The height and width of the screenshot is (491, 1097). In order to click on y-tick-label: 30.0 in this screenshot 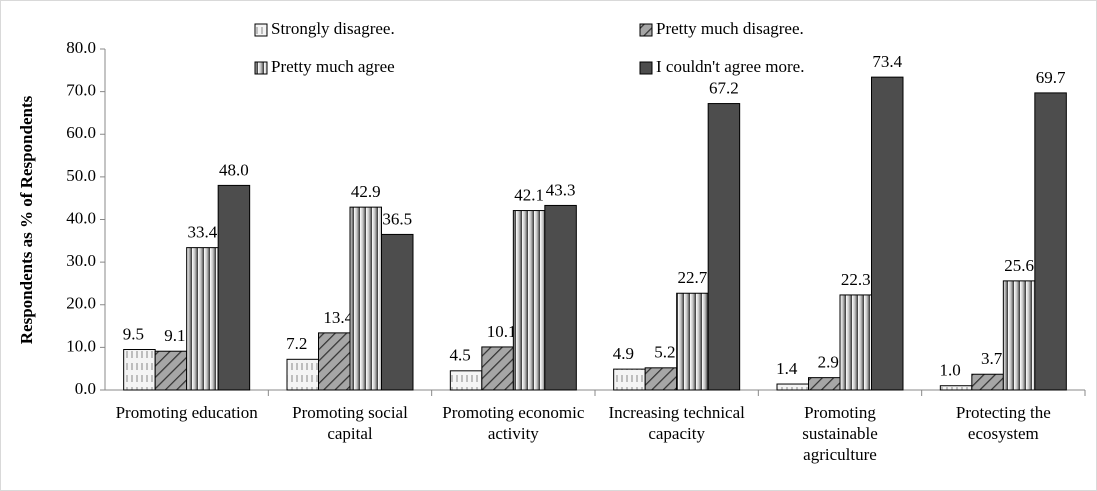, I will do `click(81, 260)`.